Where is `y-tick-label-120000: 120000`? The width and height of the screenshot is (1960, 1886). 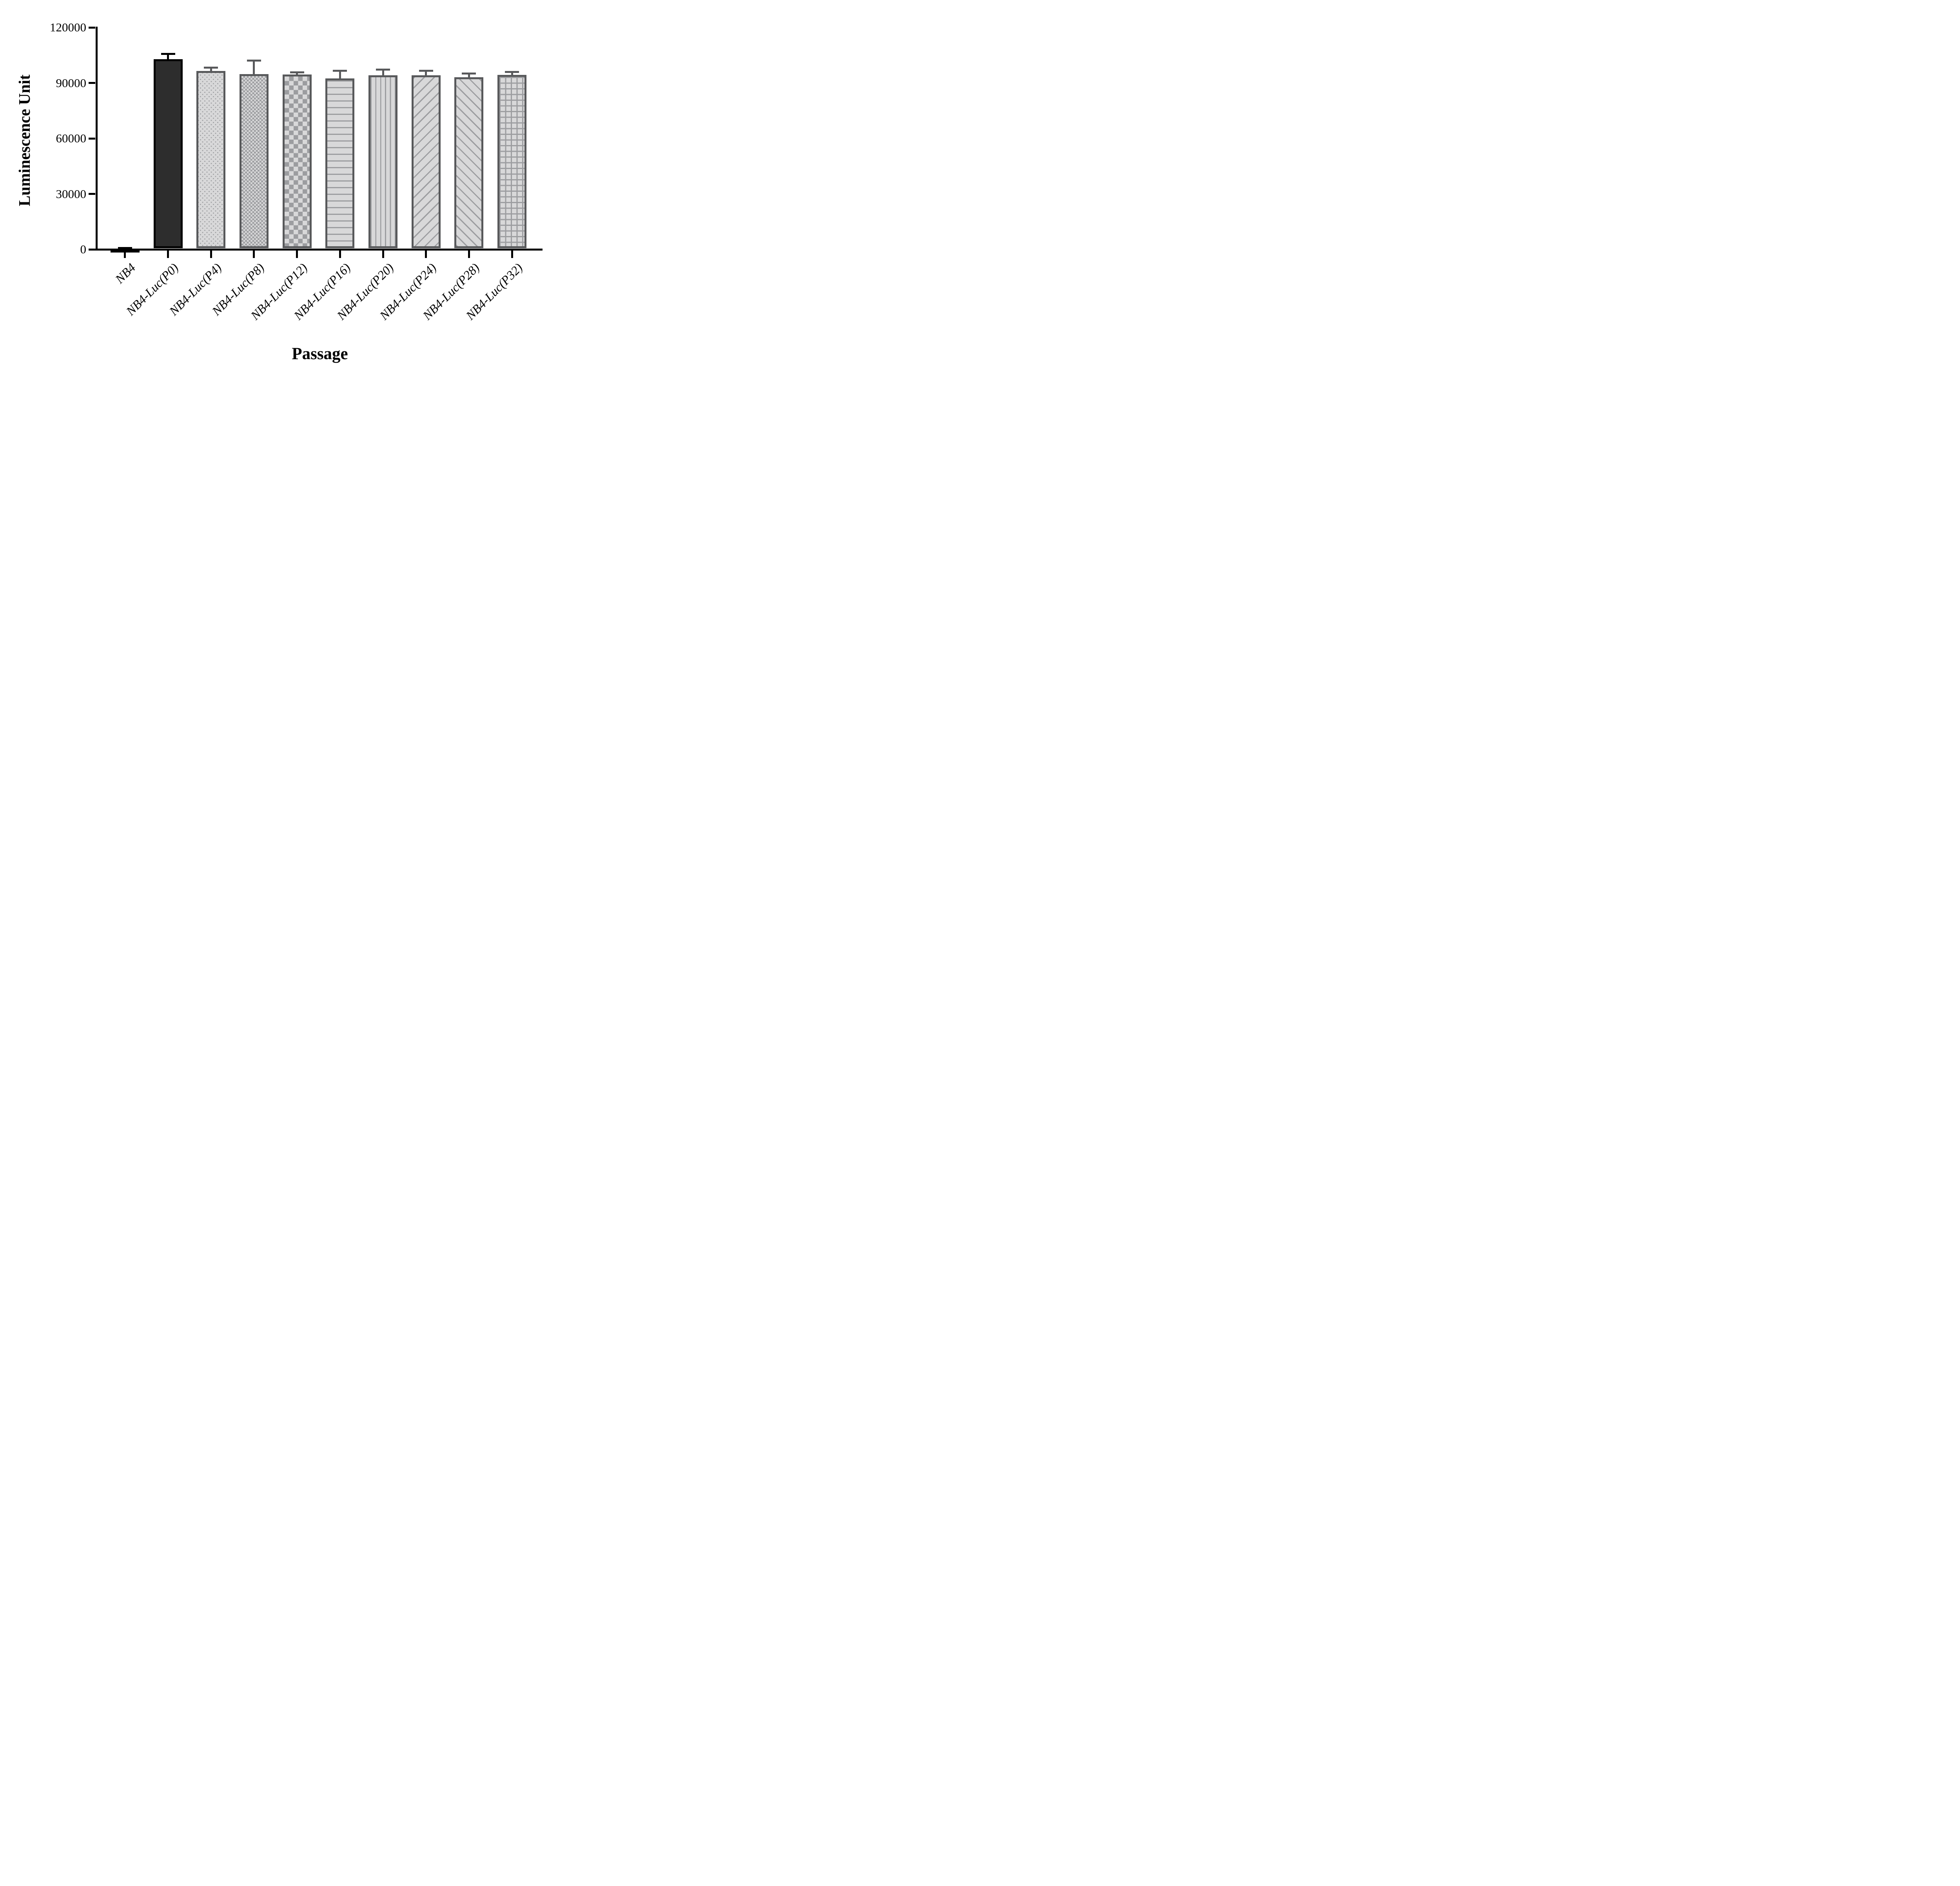
y-tick-label-120000: 120000 is located at coordinates (68, 27).